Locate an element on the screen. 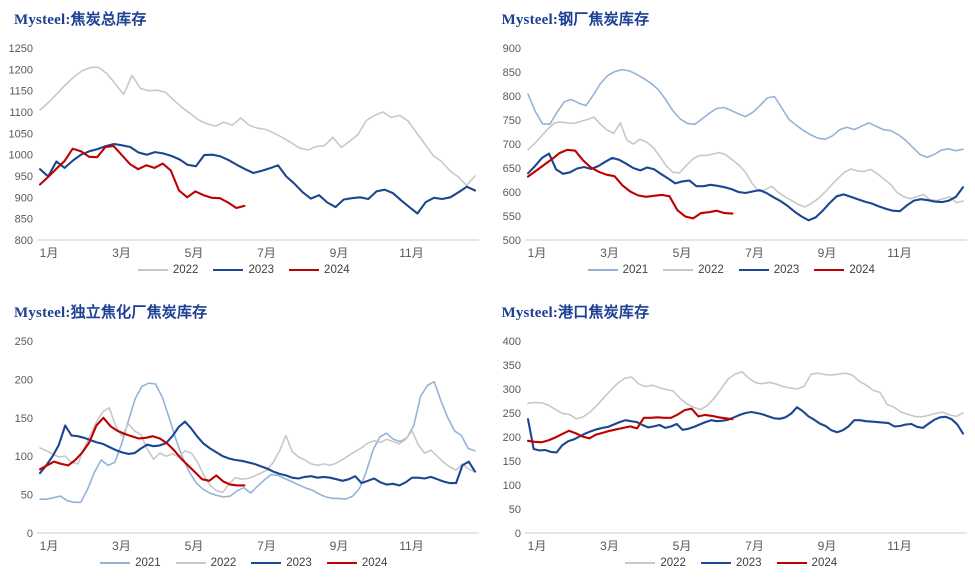 The height and width of the screenshot is (586, 975). chart-legend: 2021 2022 2023 2024 is located at coordinates (731, 270).